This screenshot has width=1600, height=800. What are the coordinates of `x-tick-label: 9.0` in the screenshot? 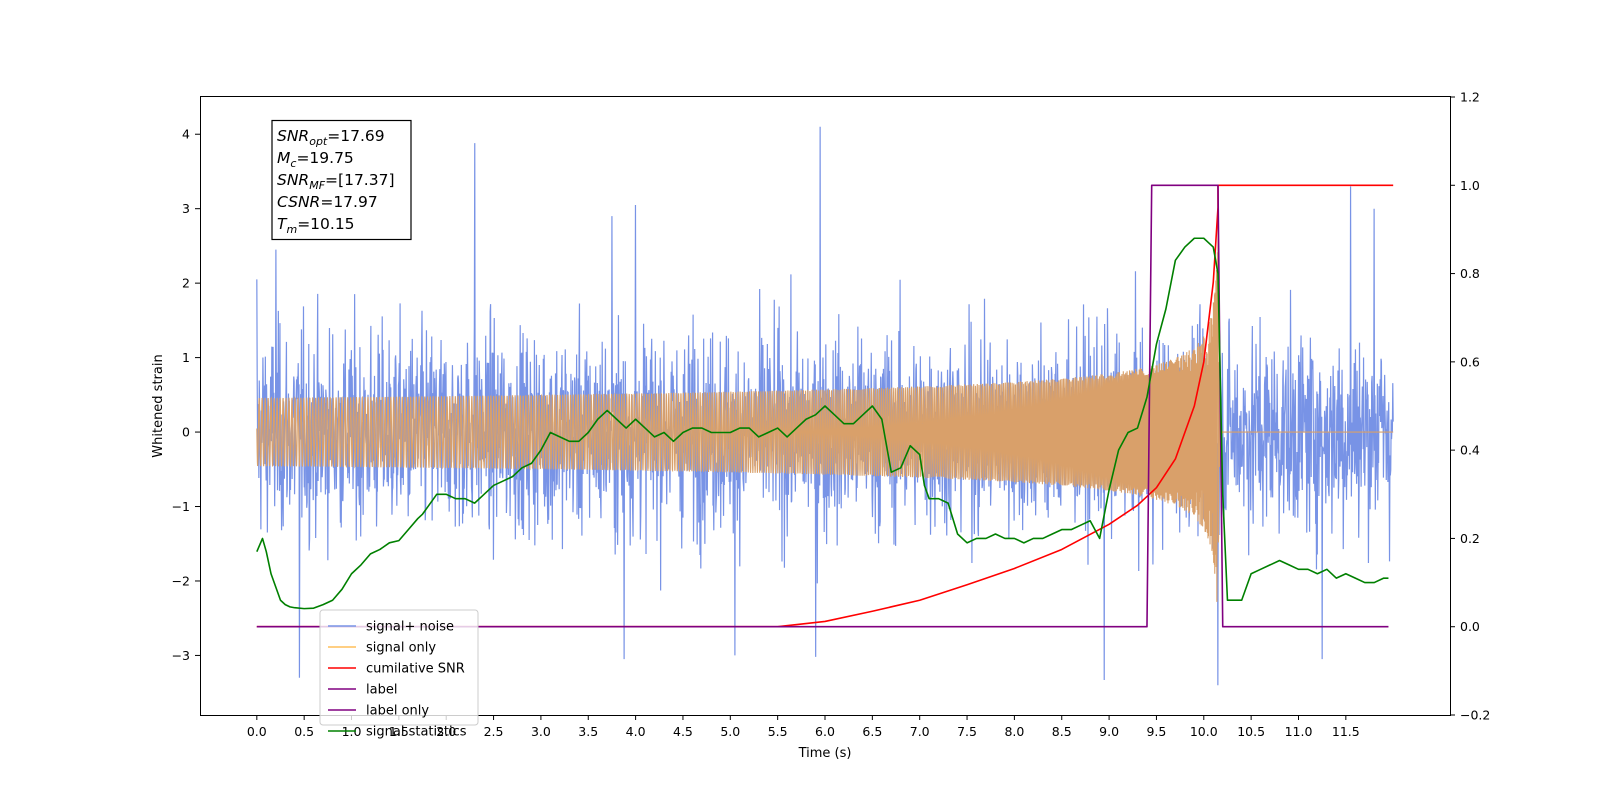 It's located at (1109, 731).